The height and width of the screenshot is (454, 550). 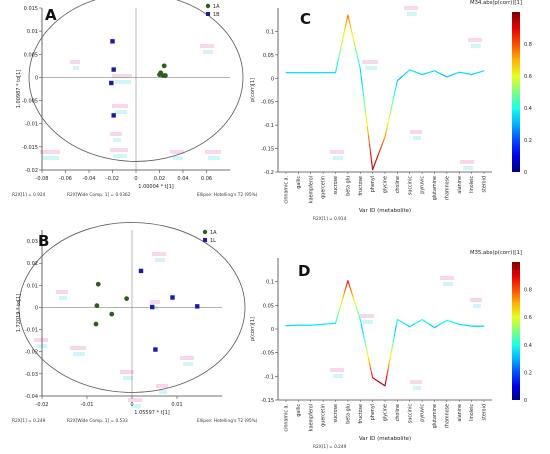 I want to click on y-tick-label: 0.03, so click(x=32, y=242).